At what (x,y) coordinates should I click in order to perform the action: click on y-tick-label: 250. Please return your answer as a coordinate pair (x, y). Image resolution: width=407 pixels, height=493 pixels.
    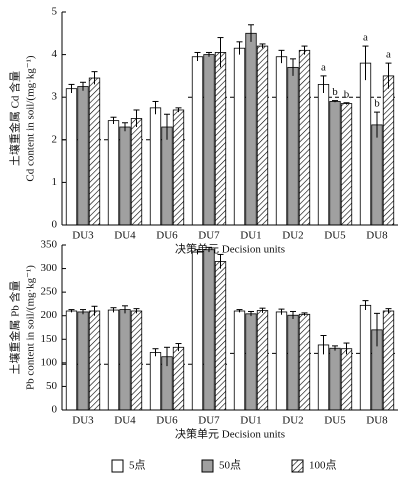
    Looking at the image, I should click on (49, 292).